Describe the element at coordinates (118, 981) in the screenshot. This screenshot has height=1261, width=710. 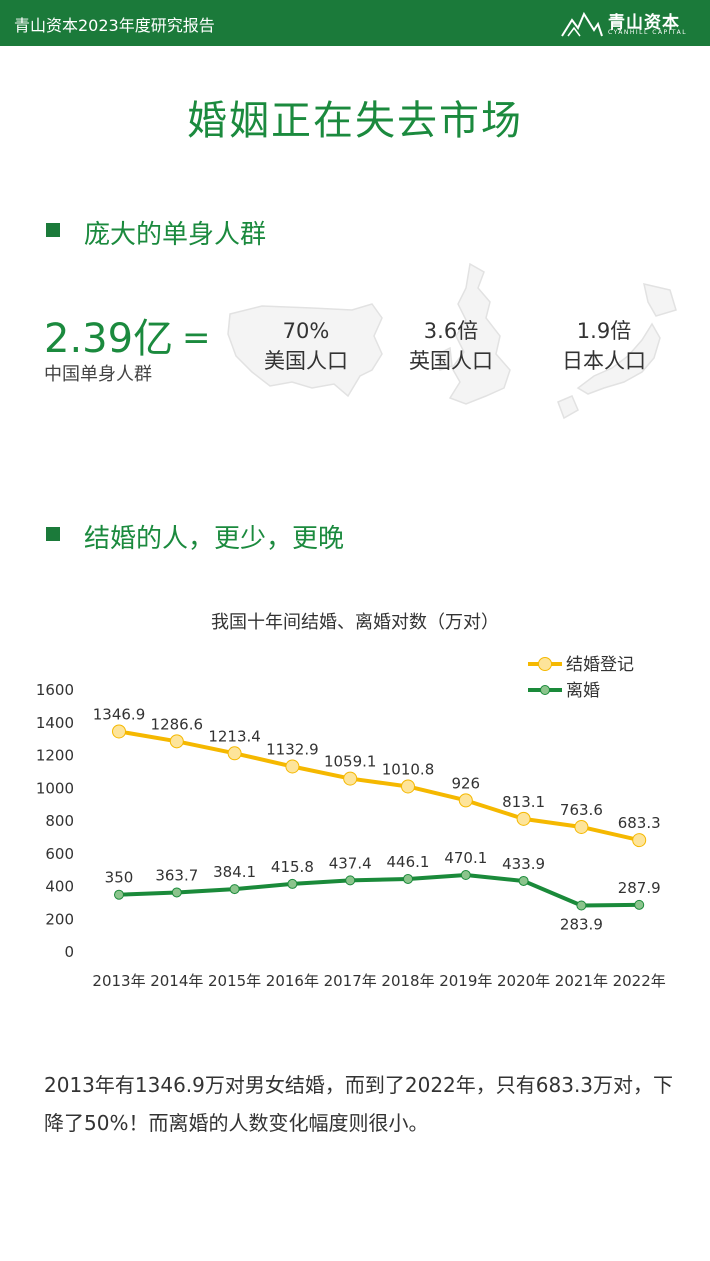
I see `x-tick-label: 2013年` at that location.